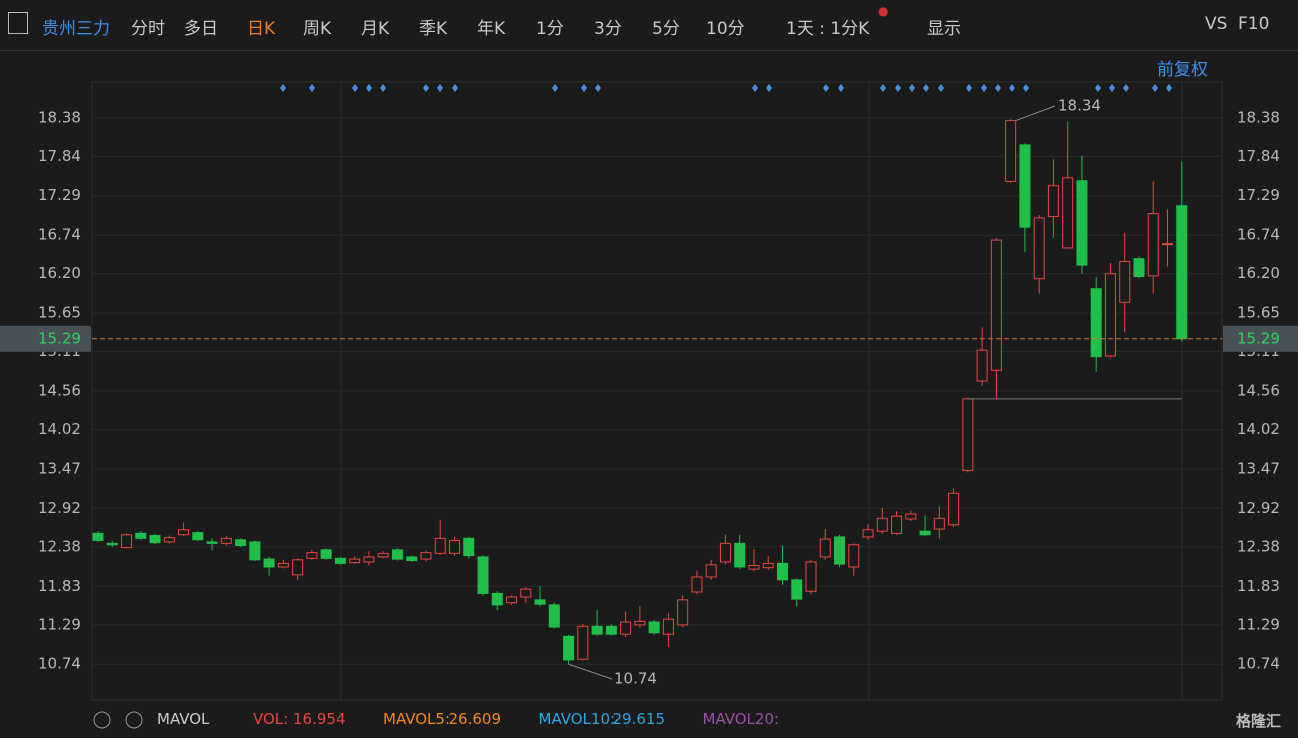 Image resolution: width=1298 pixels, height=738 pixels. What do you see at coordinates (201, 29) in the screenshot?
I see `tab: 多日` at bounding box center [201, 29].